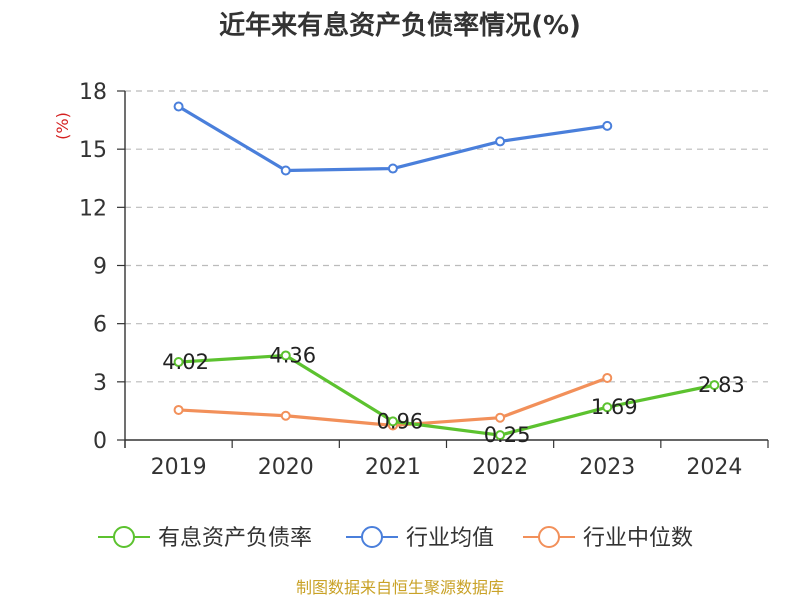 Image resolution: width=800 pixels, height=600 pixels. What do you see at coordinates (93, 208) in the screenshot?
I see `y-tick-label: 12` at bounding box center [93, 208].